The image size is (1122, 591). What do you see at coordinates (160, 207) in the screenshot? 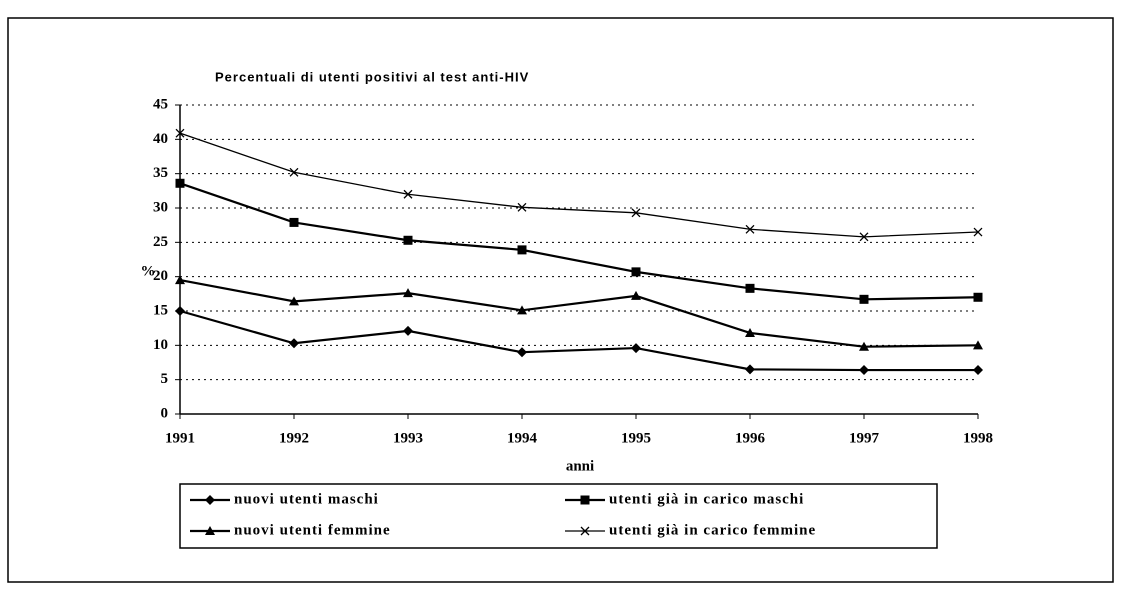
I see `y-tick-label: 30` at bounding box center [160, 207].